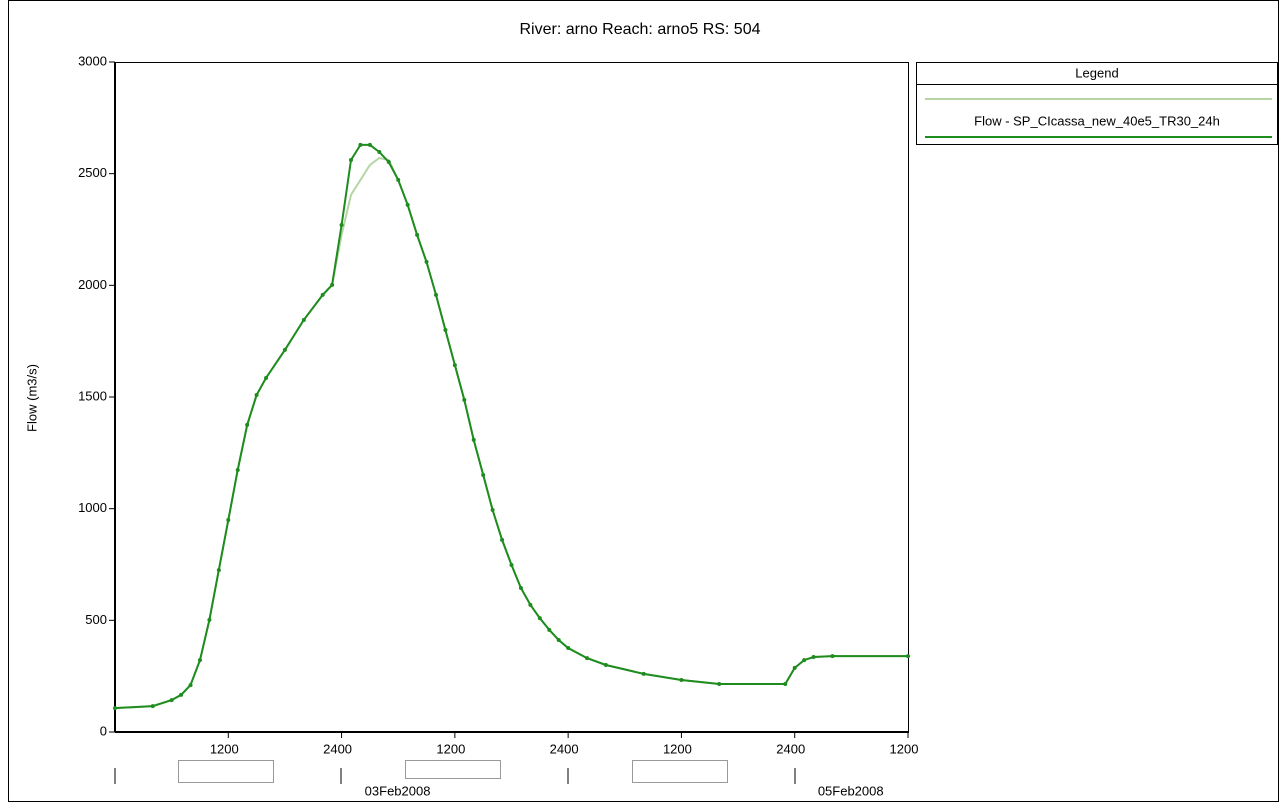 This screenshot has height=802, width=1280. What do you see at coordinates (851, 790) in the screenshot?
I see `date-label: 05Feb2008` at bounding box center [851, 790].